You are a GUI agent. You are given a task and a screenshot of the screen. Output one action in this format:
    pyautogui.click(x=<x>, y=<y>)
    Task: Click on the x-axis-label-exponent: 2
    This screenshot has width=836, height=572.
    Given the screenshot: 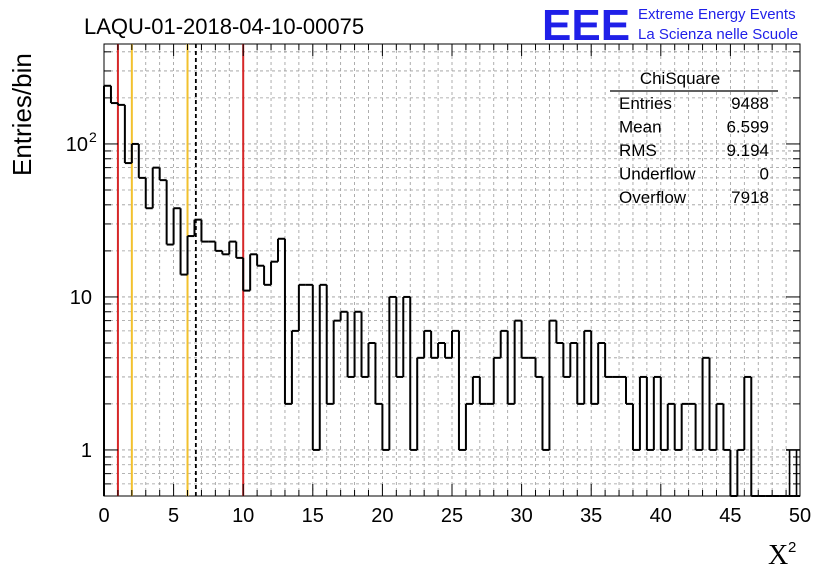 What is the action you would take?
    pyautogui.click(x=792, y=547)
    